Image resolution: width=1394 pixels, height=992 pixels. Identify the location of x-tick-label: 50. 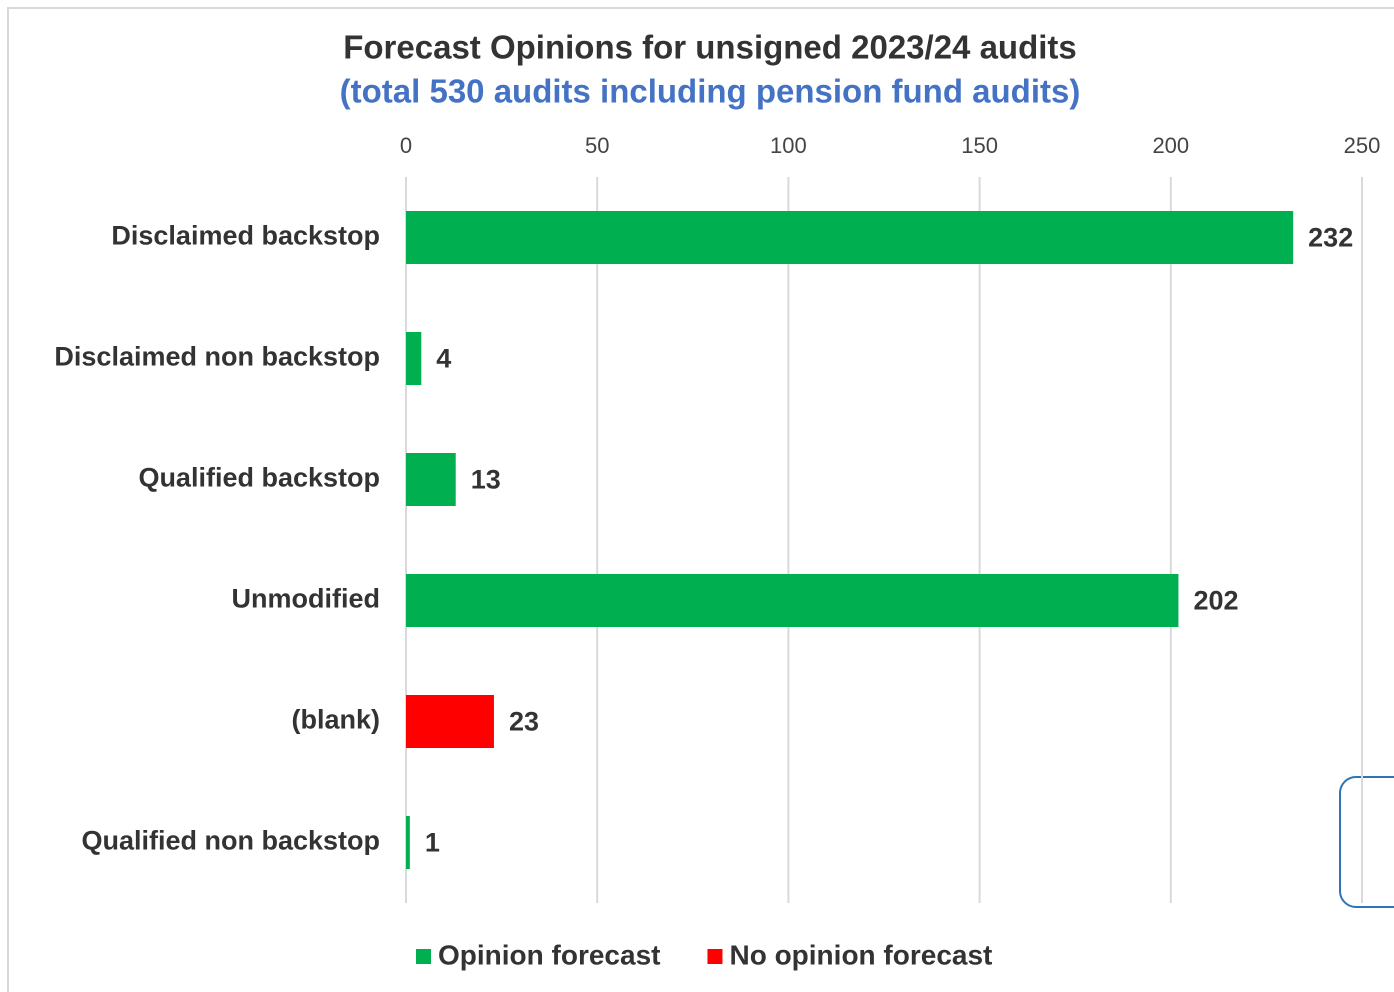
(597, 145).